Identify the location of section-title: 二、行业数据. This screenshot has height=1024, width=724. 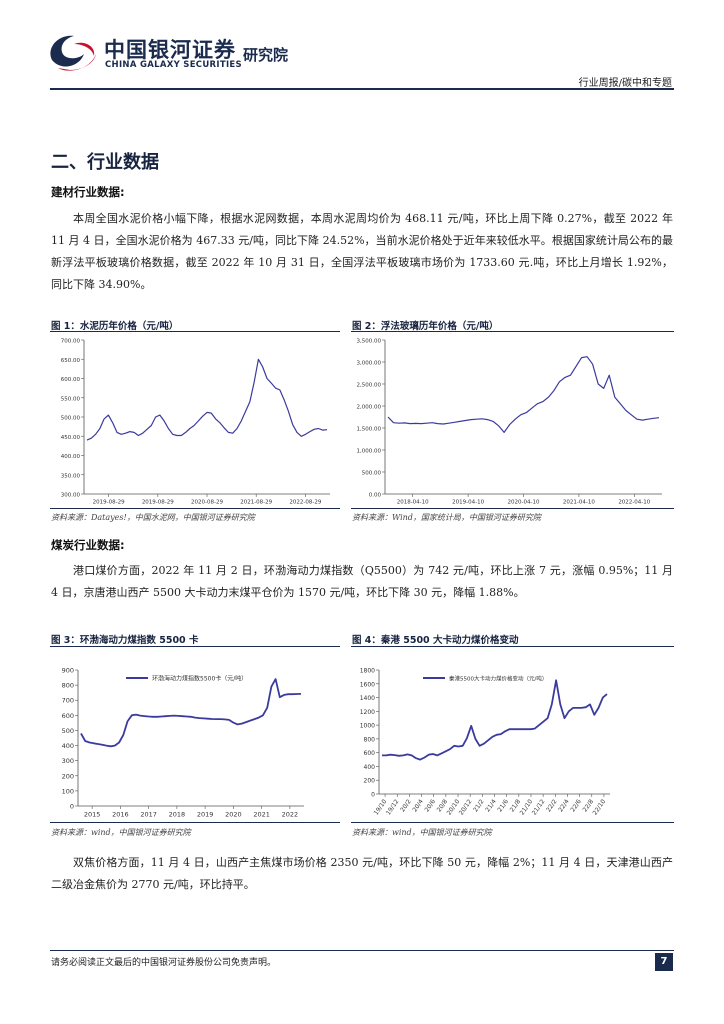
(105, 162).